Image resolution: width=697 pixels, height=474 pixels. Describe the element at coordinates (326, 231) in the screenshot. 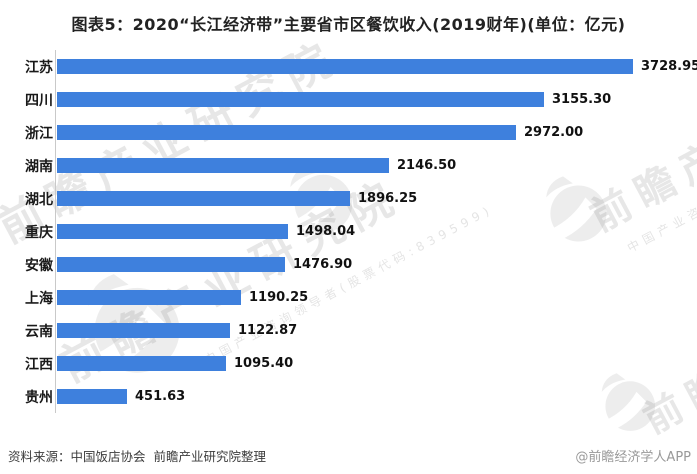

I see `value-label: 1498.04` at that location.